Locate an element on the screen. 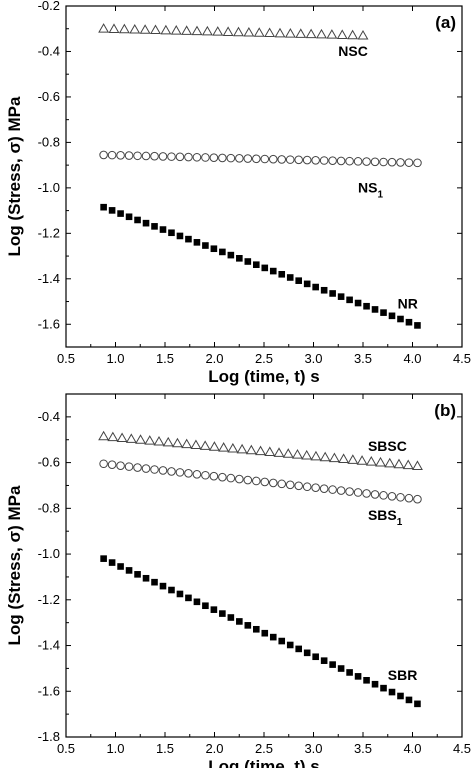  series-sbs is located at coordinates (260, 481).